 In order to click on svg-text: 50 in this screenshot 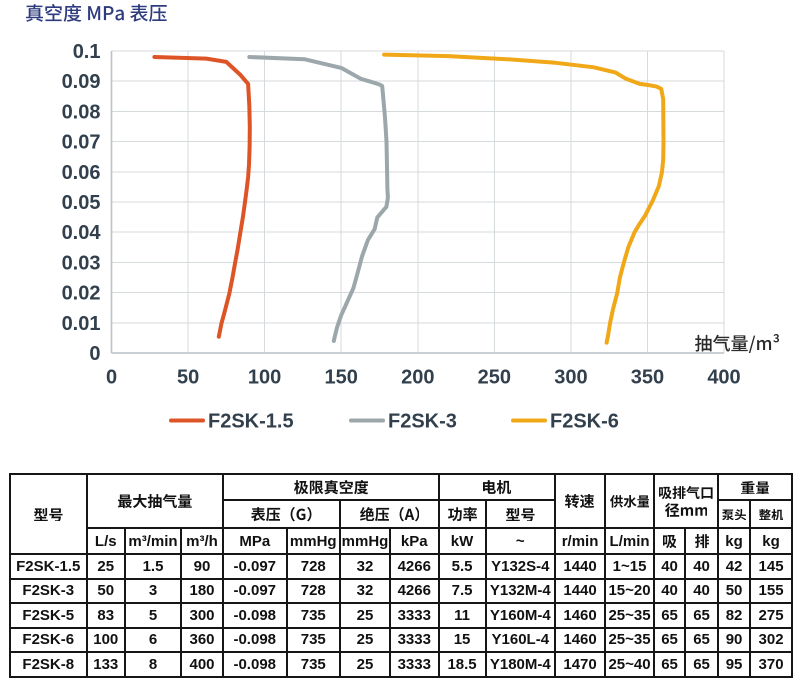, I will do `click(188, 378)`.